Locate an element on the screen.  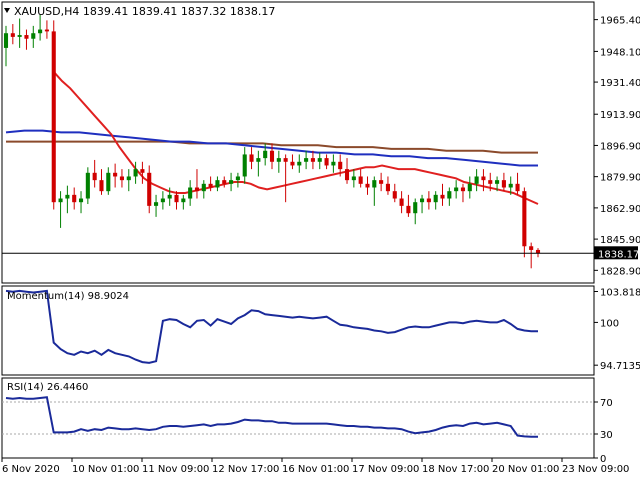
rsi-line is located at coordinates (271, 417).